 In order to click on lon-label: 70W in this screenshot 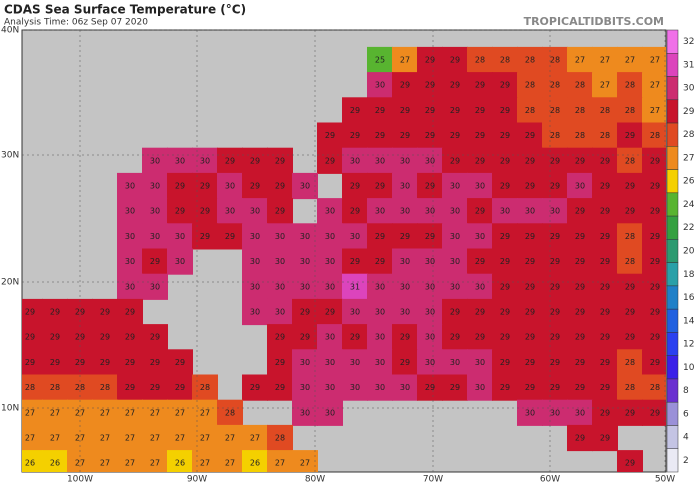, I will do `click(433, 480)`.